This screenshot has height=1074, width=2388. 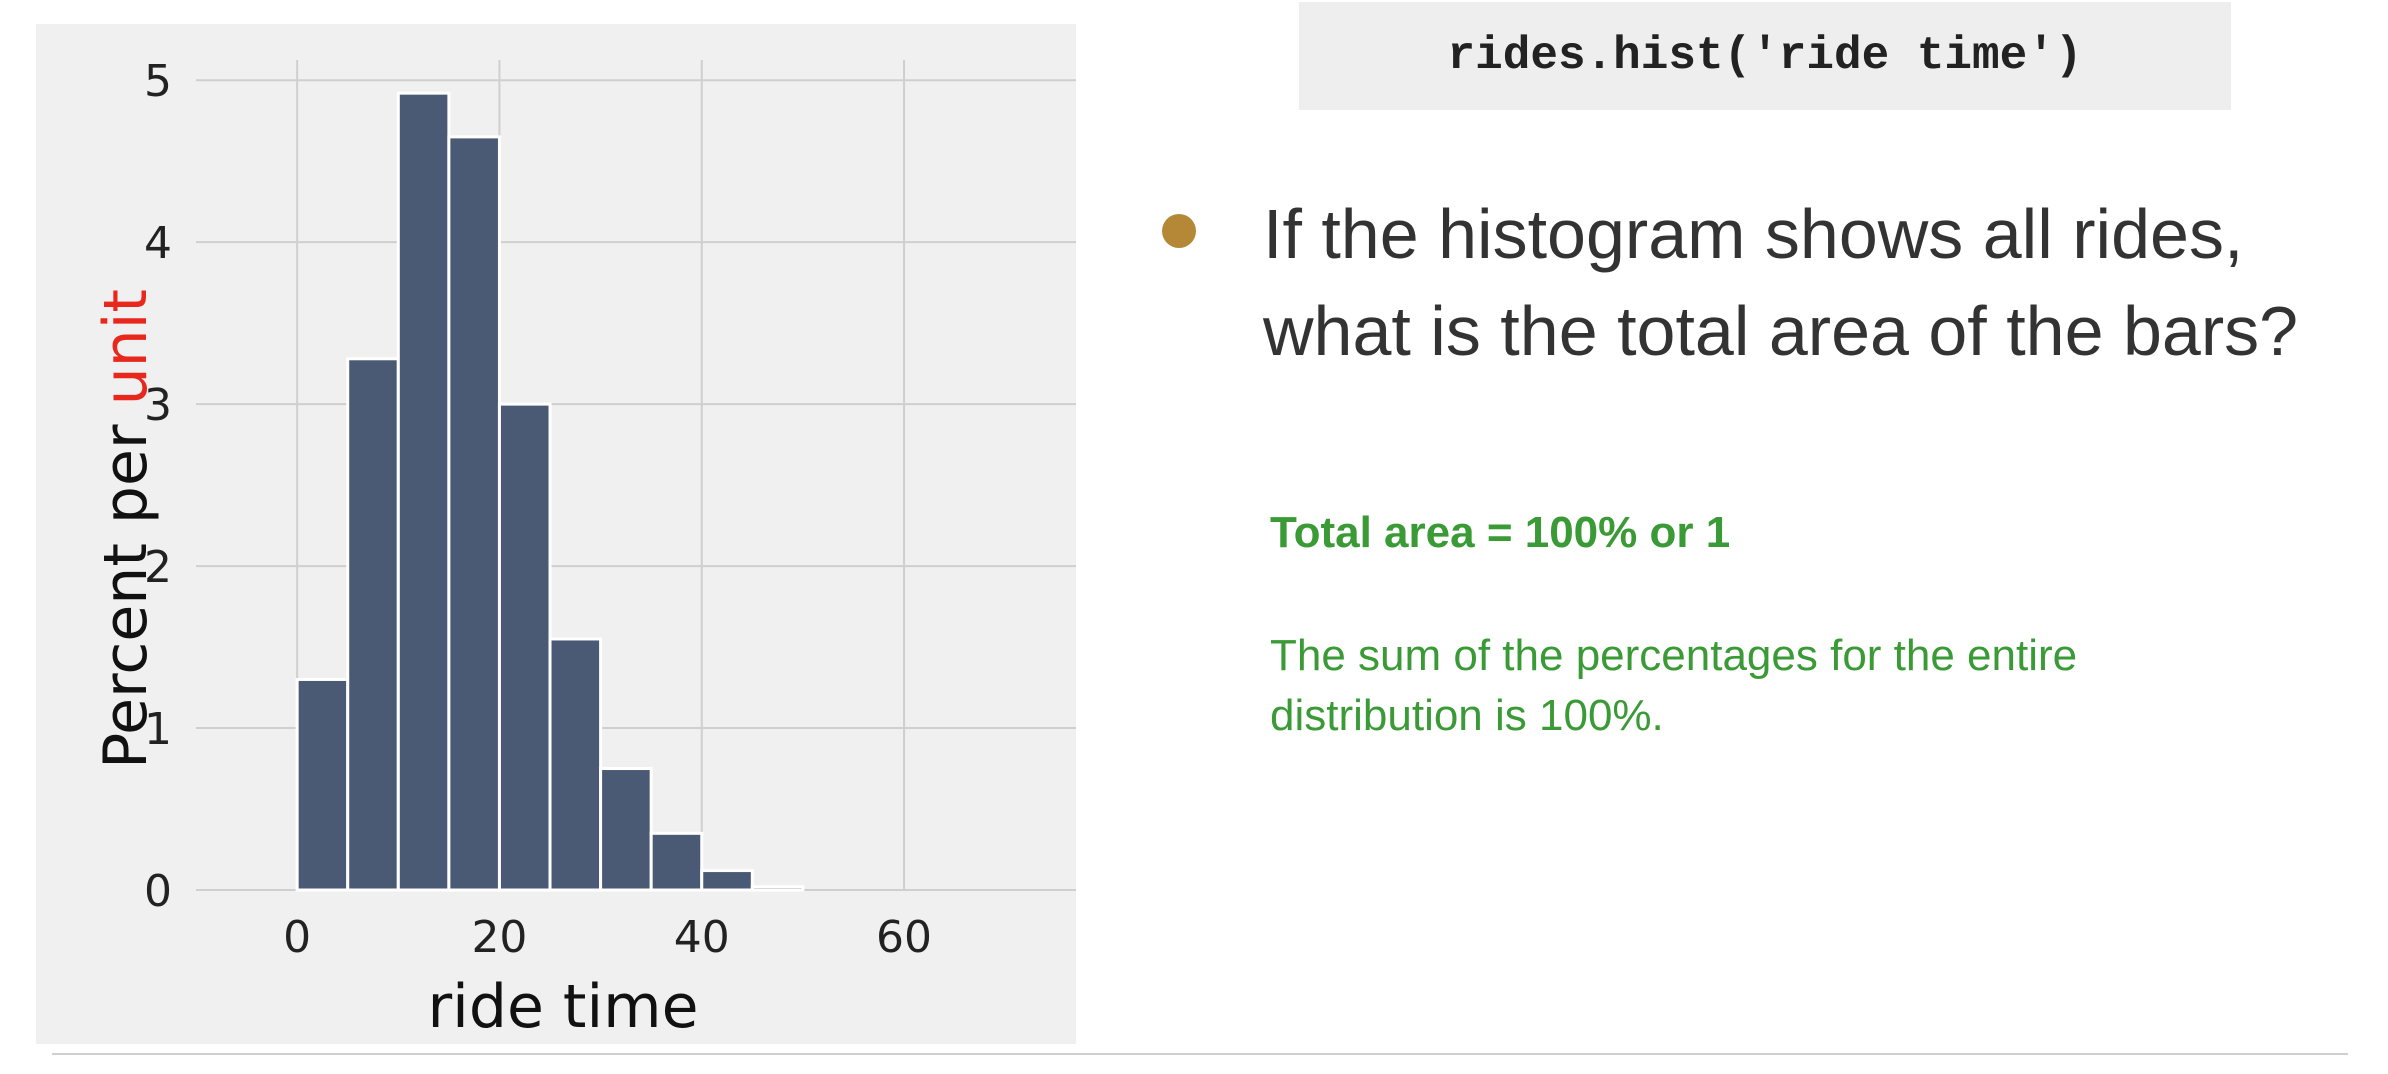 What do you see at coordinates (158, 243) in the screenshot?
I see `y-tick-label: 4` at bounding box center [158, 243].